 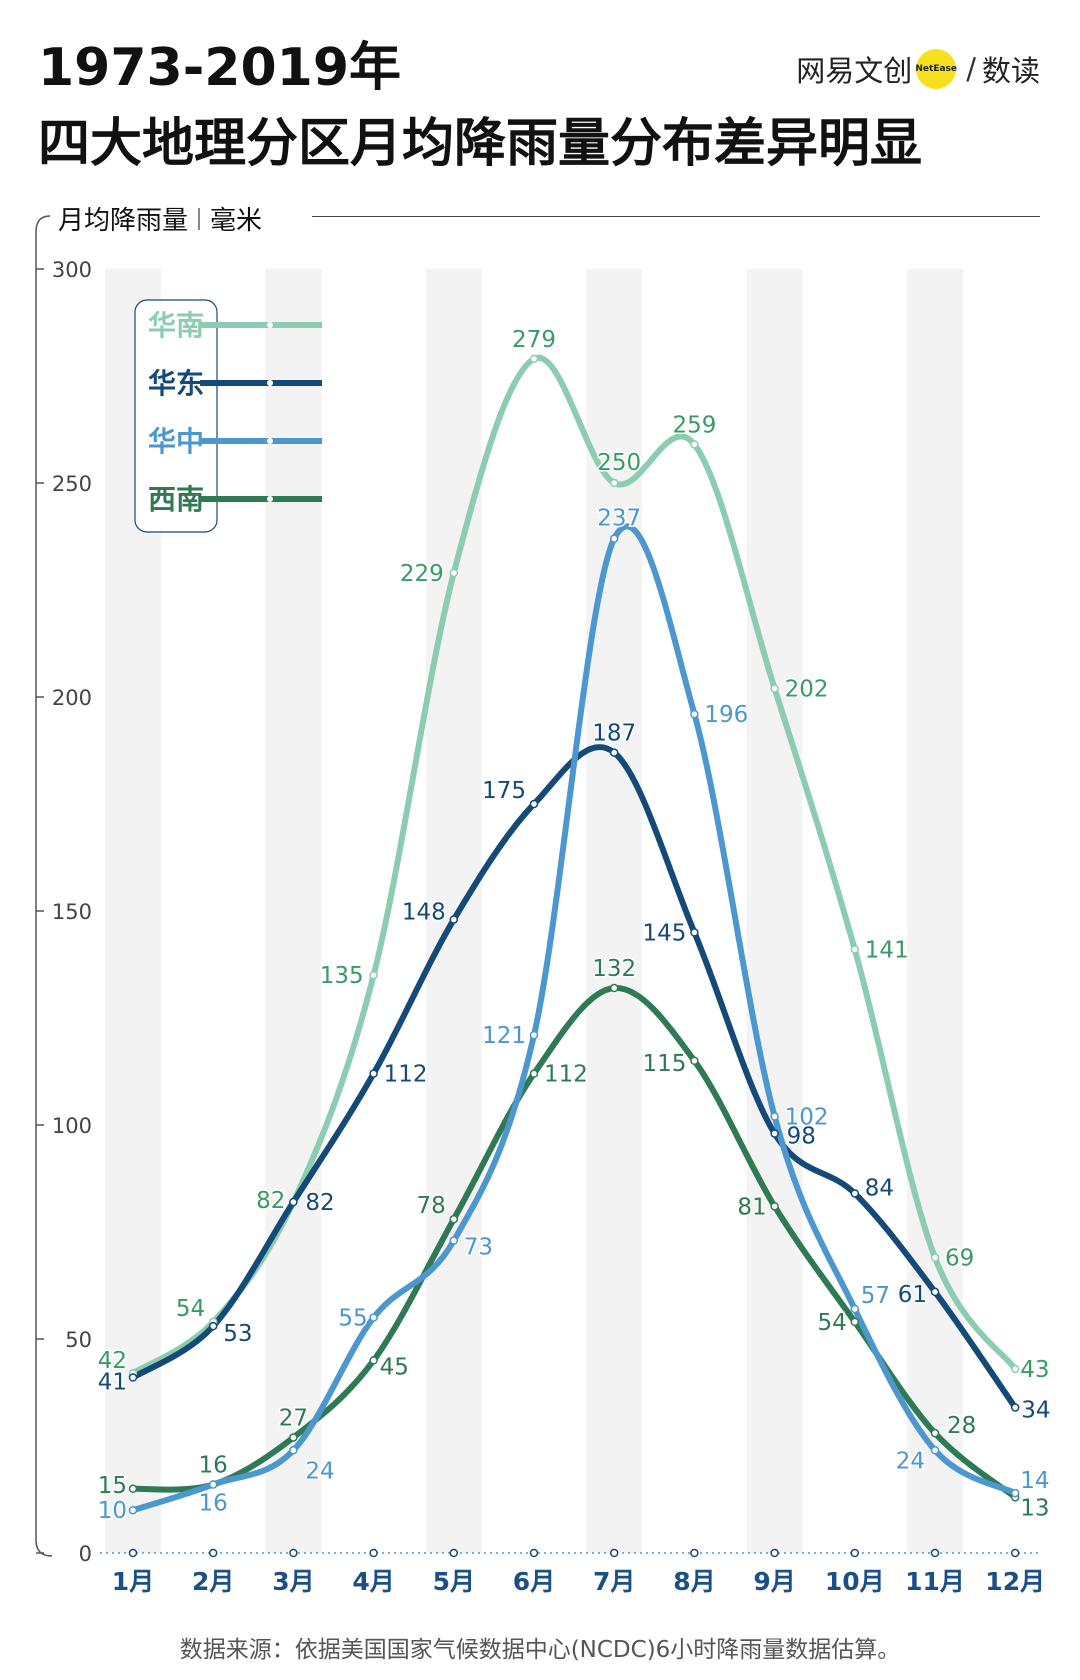 What do you see at coordinates (664, 933) in the screenshot?
I see `data-label: 145` at bounding box center [664, 933].